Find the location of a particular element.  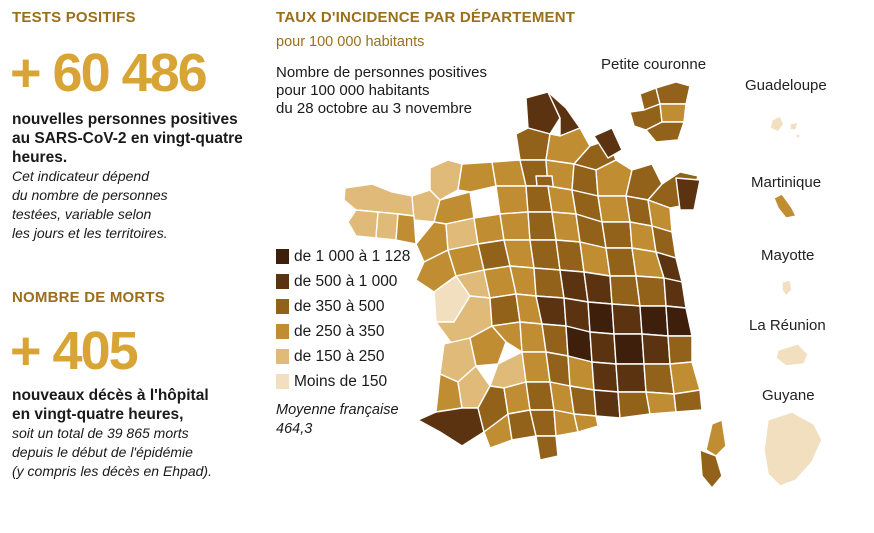

legend-item: Moins de 150 is located at coordinates (343, 381).